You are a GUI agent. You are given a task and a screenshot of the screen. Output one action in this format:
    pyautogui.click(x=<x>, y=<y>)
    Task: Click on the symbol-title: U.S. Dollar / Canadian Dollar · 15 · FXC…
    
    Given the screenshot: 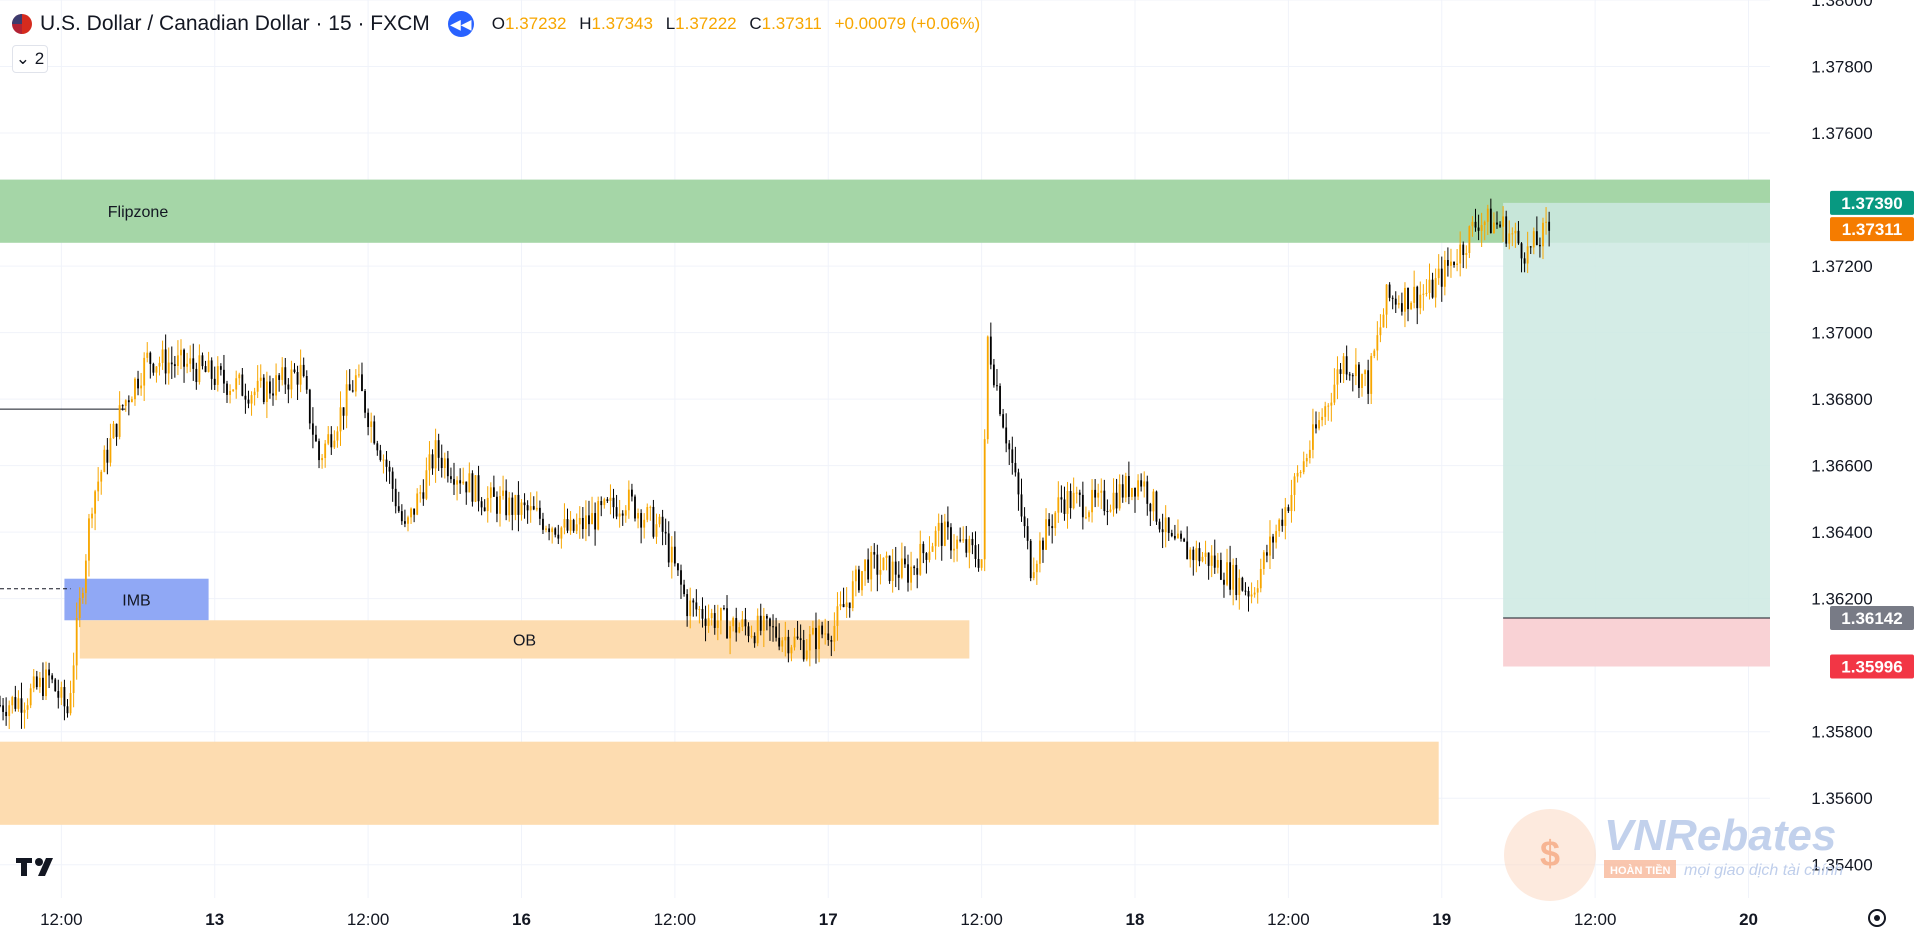 What is the action you would take?
    pyautogui.click(x=235, y=23)
    